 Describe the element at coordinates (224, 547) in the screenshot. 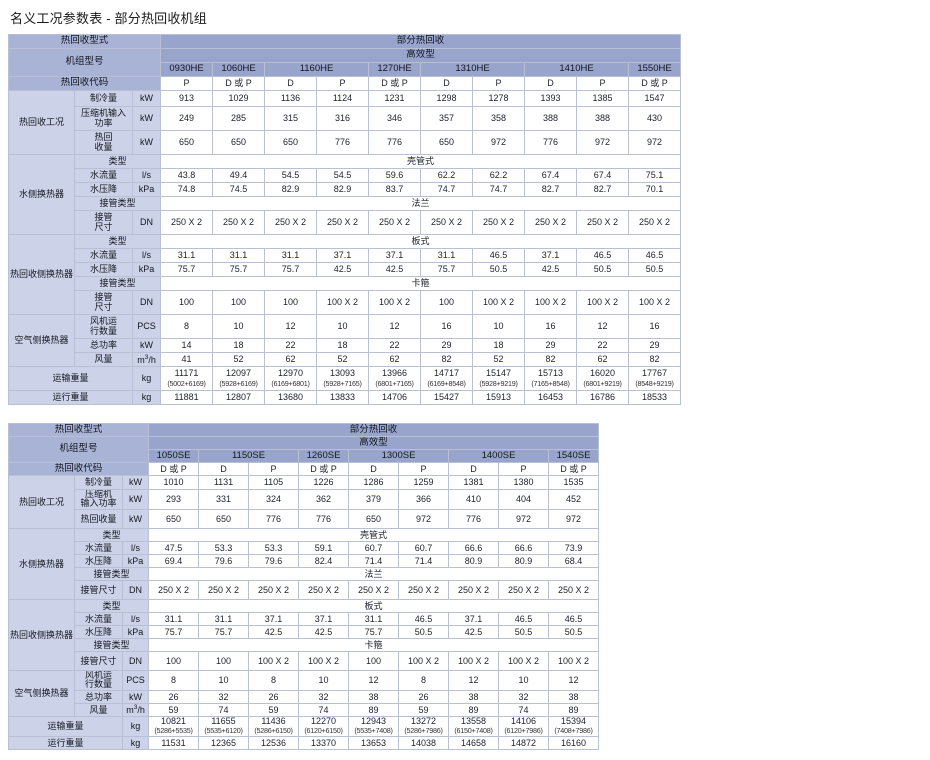

I see `water-flow-cell: 53.3` at that location.